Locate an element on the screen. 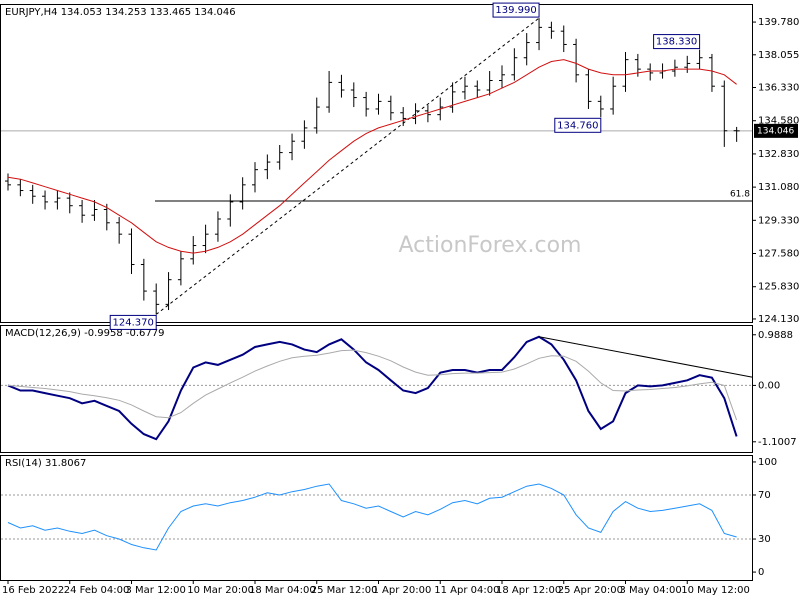 This screenshot has height=600, width=800. x-tick-label: 1 Apr 20:00 is located at coordinates (402, 590).